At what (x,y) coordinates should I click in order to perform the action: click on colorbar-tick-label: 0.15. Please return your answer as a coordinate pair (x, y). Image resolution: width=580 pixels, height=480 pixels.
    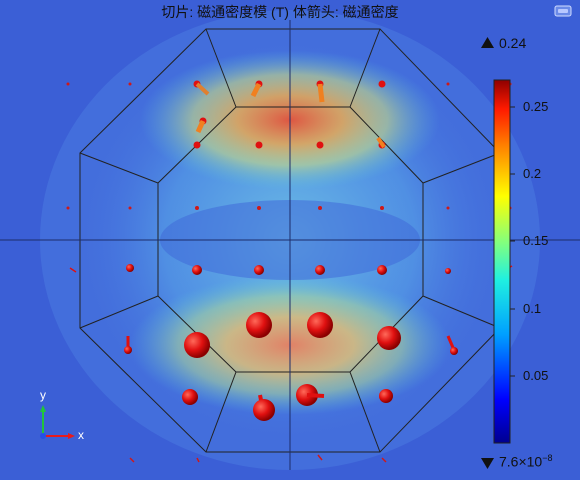
    Looking at the image, I should click on (536, 241).